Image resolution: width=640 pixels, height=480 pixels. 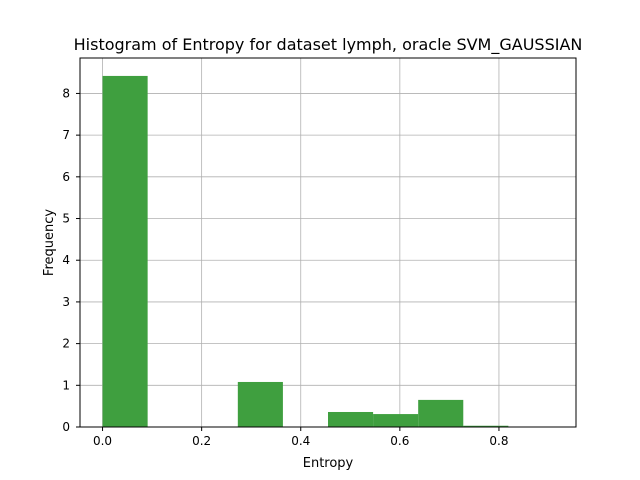 I want to click on y-tick-label: 5, so click(x=66, y=219).